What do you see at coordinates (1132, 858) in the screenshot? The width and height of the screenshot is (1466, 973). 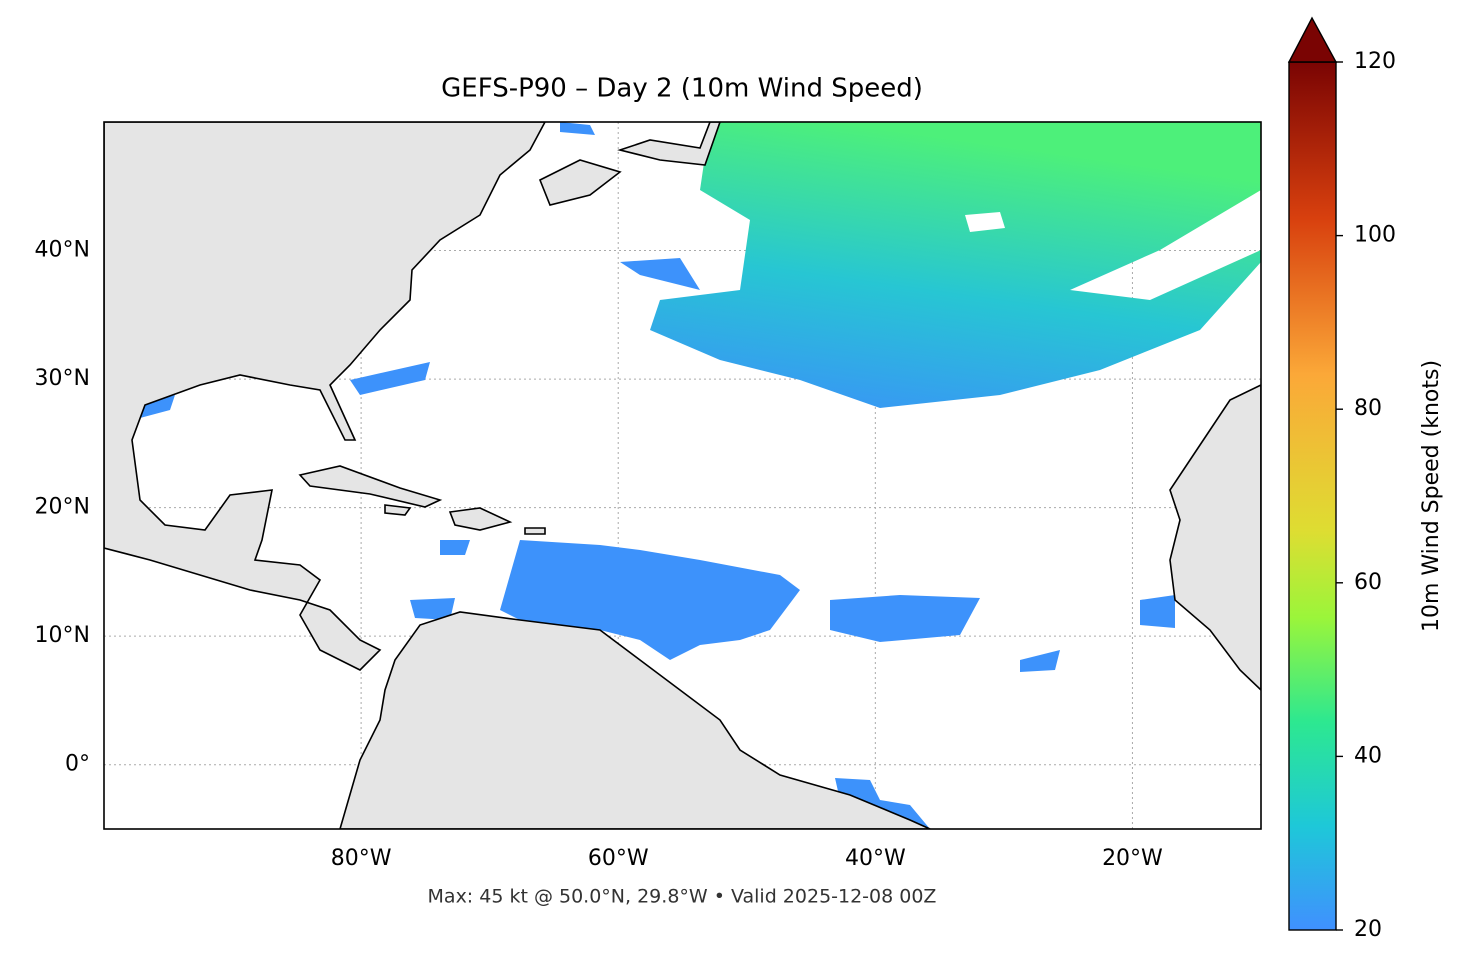 I see `x-tick-label: 20°W` at bounding box center [1132, 858].